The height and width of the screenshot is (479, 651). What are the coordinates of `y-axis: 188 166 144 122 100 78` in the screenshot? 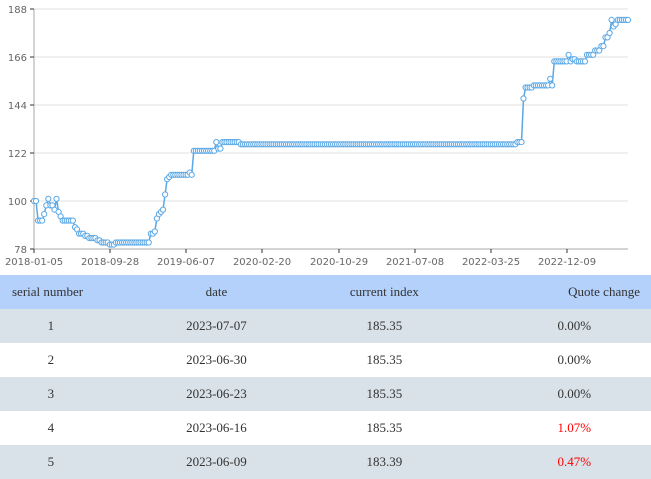 It's located at (21, 130).